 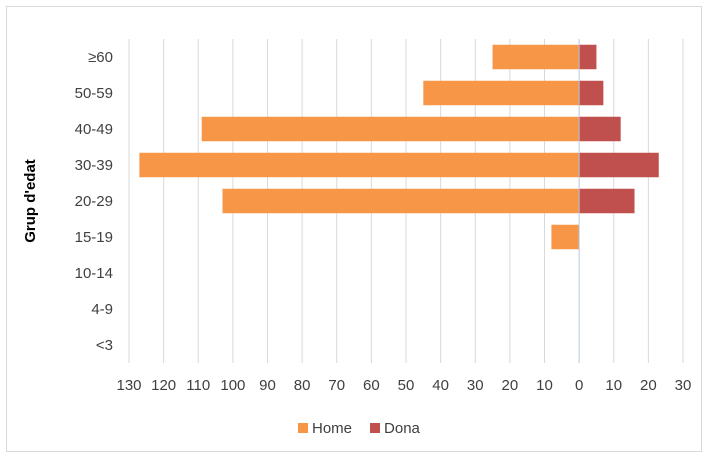 I want to click on x-tick-label: 80, so click(x=302, y=385).